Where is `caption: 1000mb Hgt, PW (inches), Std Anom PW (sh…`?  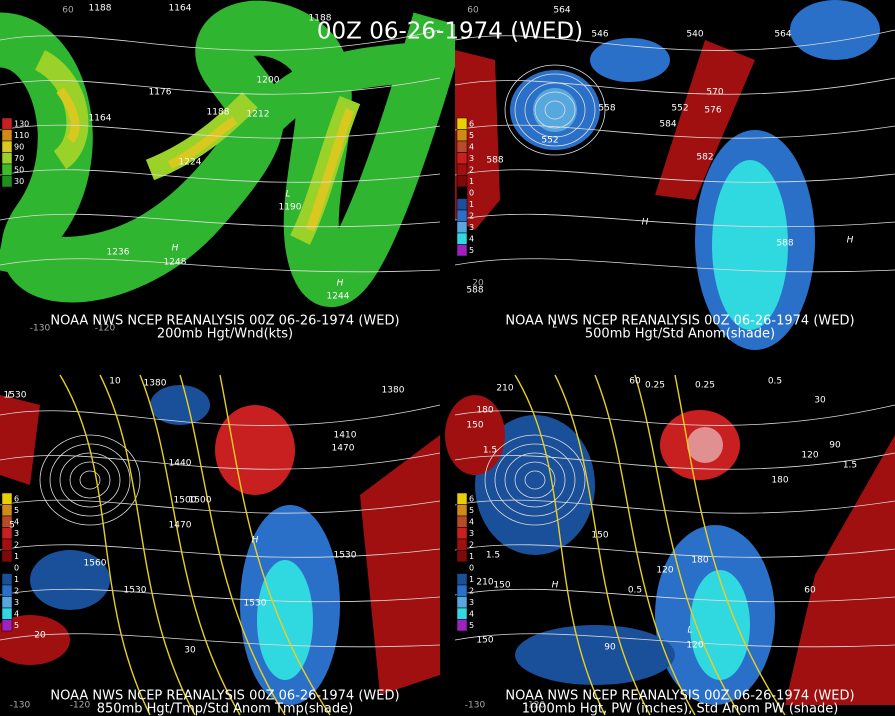 caption: 1000mb Hgt, PW (inches), Std Anom PW (sh… is located at coordinates (680, 709).